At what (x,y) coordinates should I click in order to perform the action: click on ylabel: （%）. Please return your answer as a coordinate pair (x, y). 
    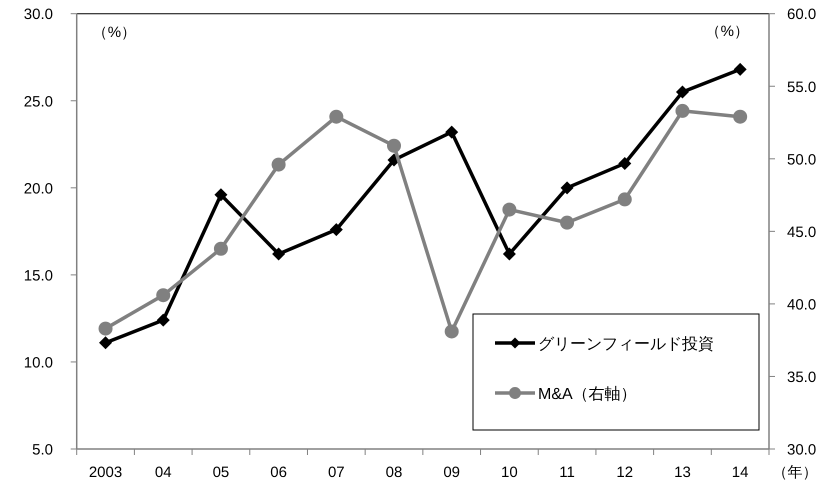
    Looking at the image, I should click on (114, 32).